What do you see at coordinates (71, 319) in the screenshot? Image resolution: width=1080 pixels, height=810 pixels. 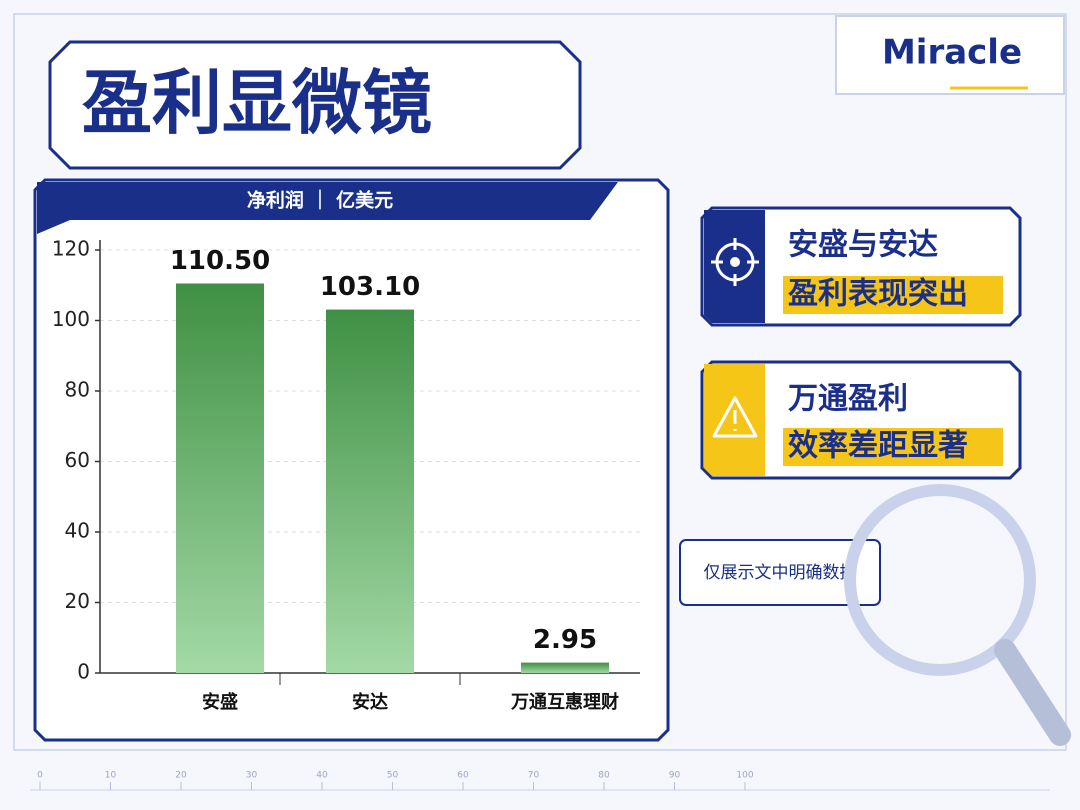 I see `y-tick-label: 100` at bounding box center [71, 319].